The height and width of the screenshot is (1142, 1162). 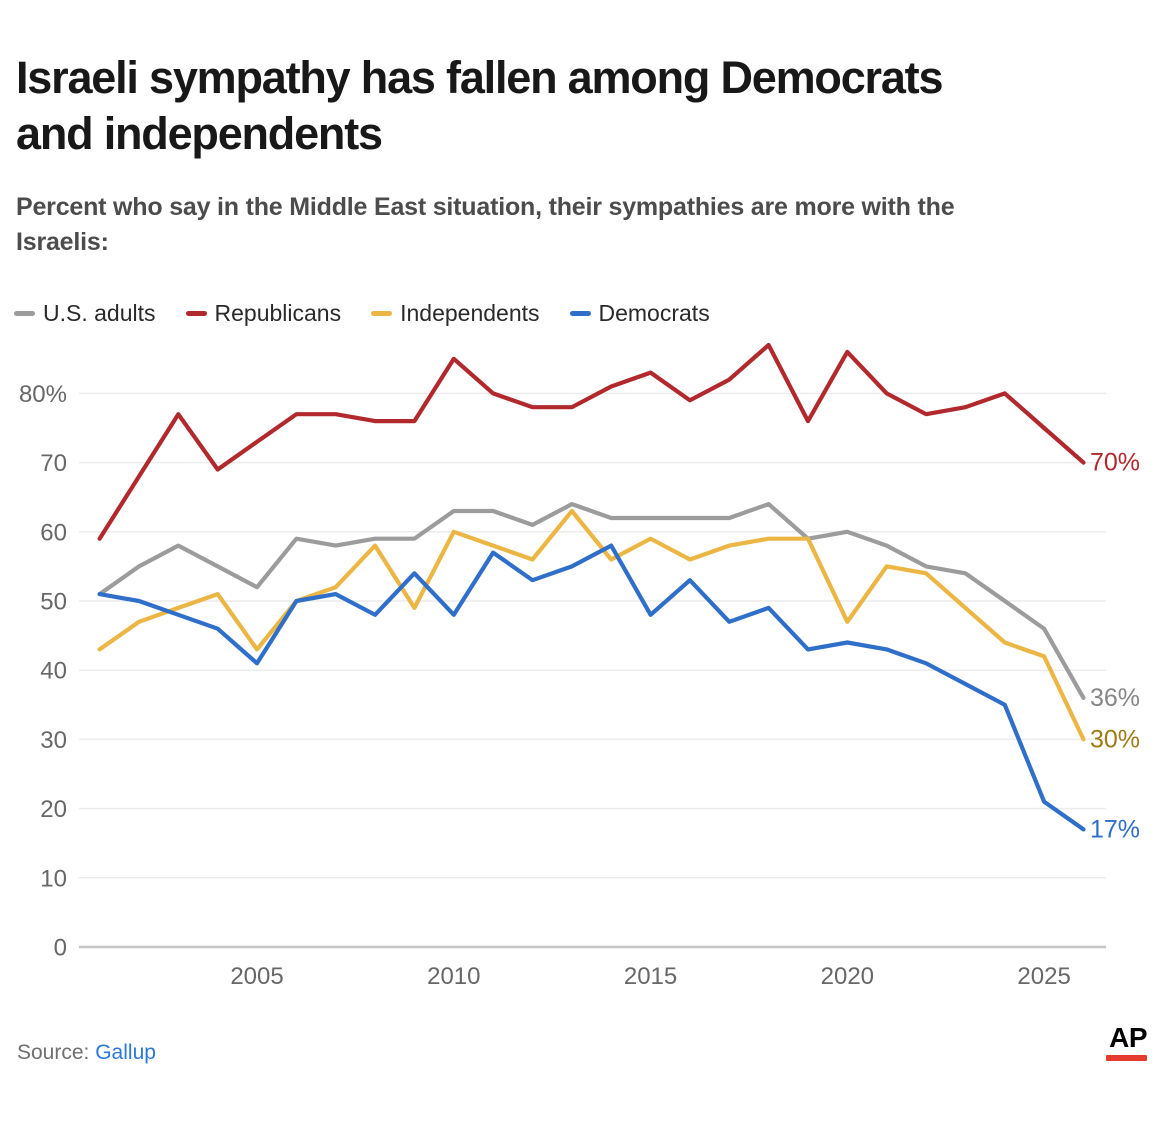 What do you see at coordinates (470, 312) in the screenshot?
I see `legend-label: Independents` at bounding box center [470, 312].